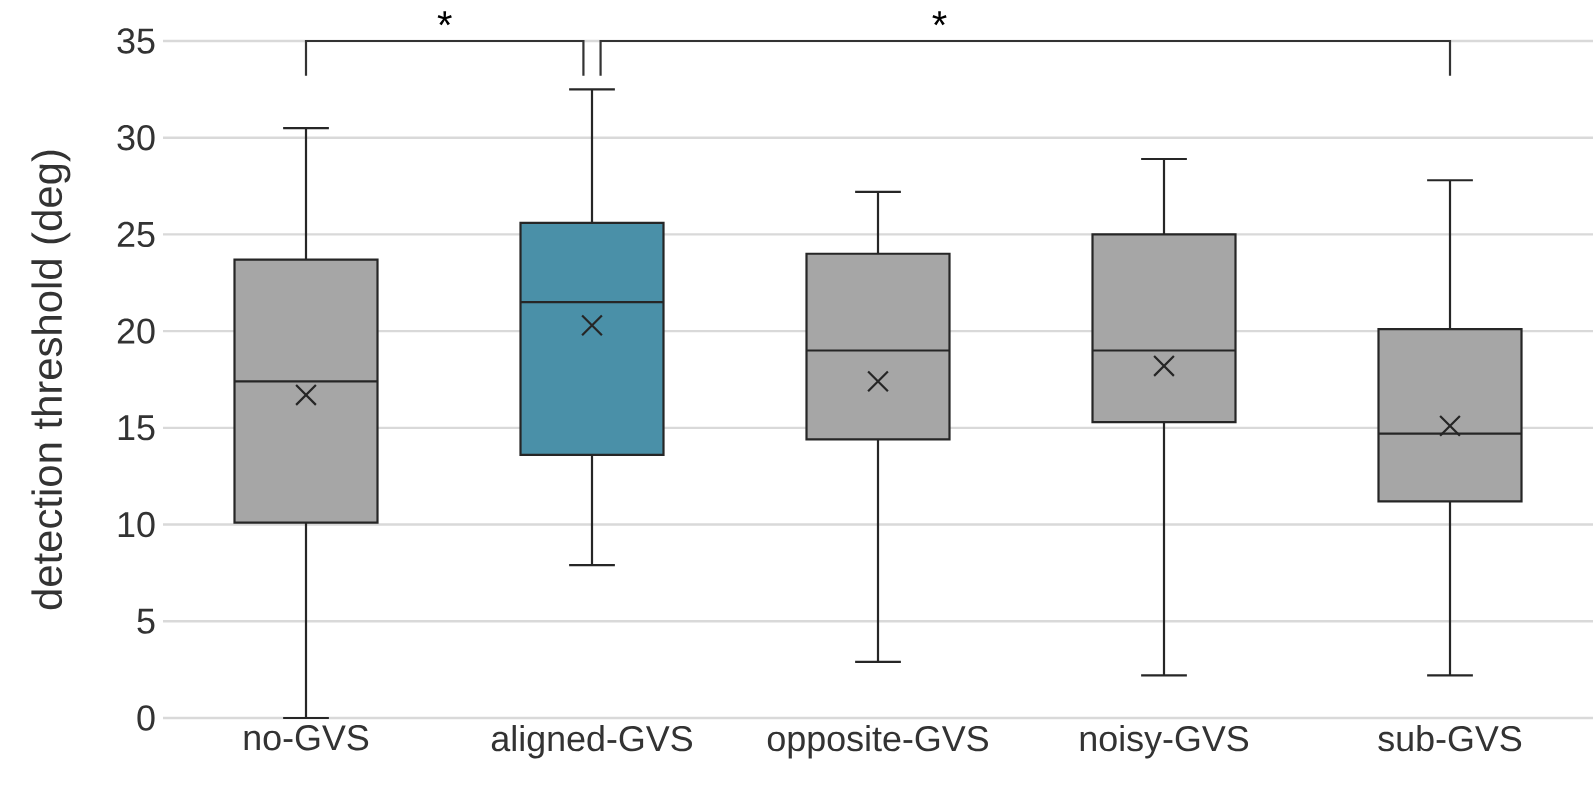 The image size is (1593, 789). Describe the element at coordinates (136, 234) in the screenshot. I see `y-tick-label: 25` at that location.